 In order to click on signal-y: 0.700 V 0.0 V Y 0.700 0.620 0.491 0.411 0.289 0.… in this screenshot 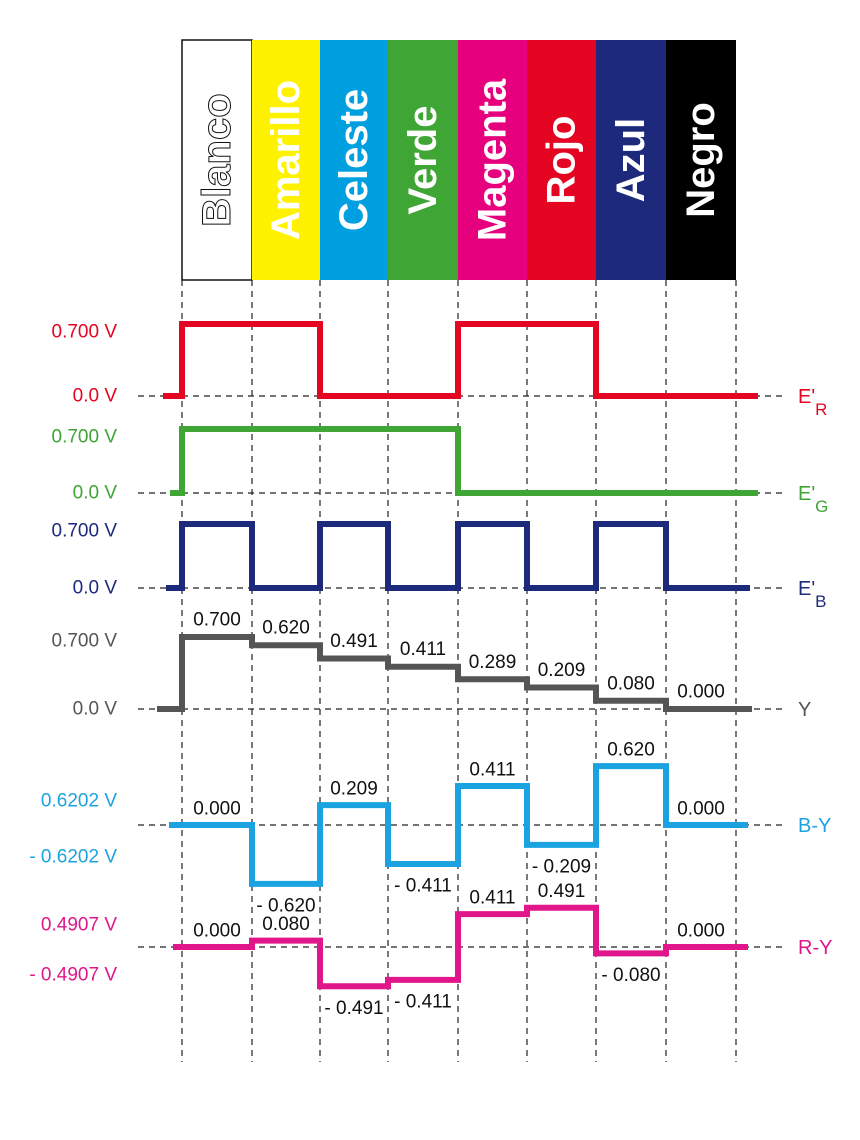, I will do `click(432, 665)`.